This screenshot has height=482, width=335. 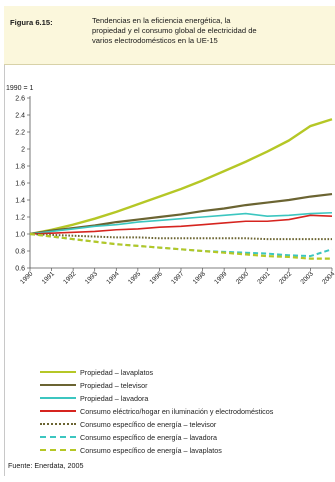 I want to click on legend-label: Propiedad – televisor, so click(x=114, y=385).